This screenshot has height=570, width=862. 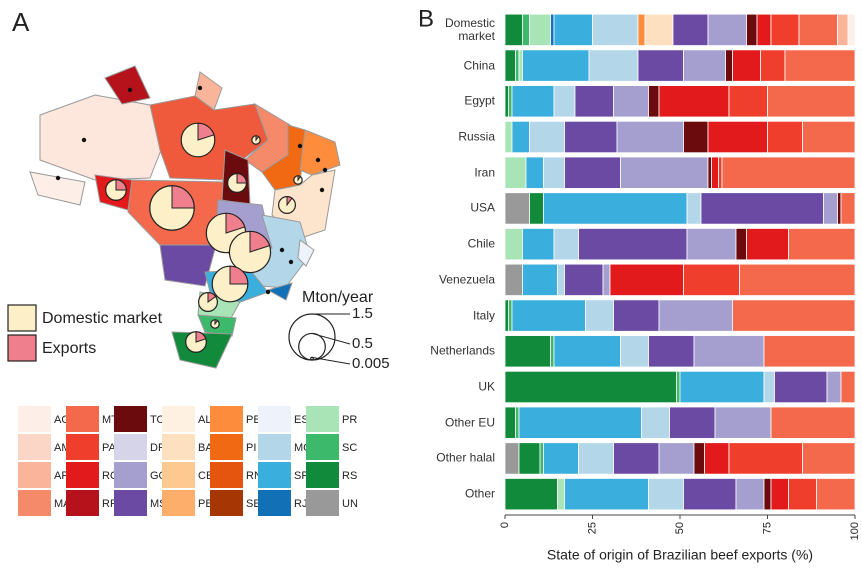 I want to click on legend-label: PI, so click(x=251, y=448).